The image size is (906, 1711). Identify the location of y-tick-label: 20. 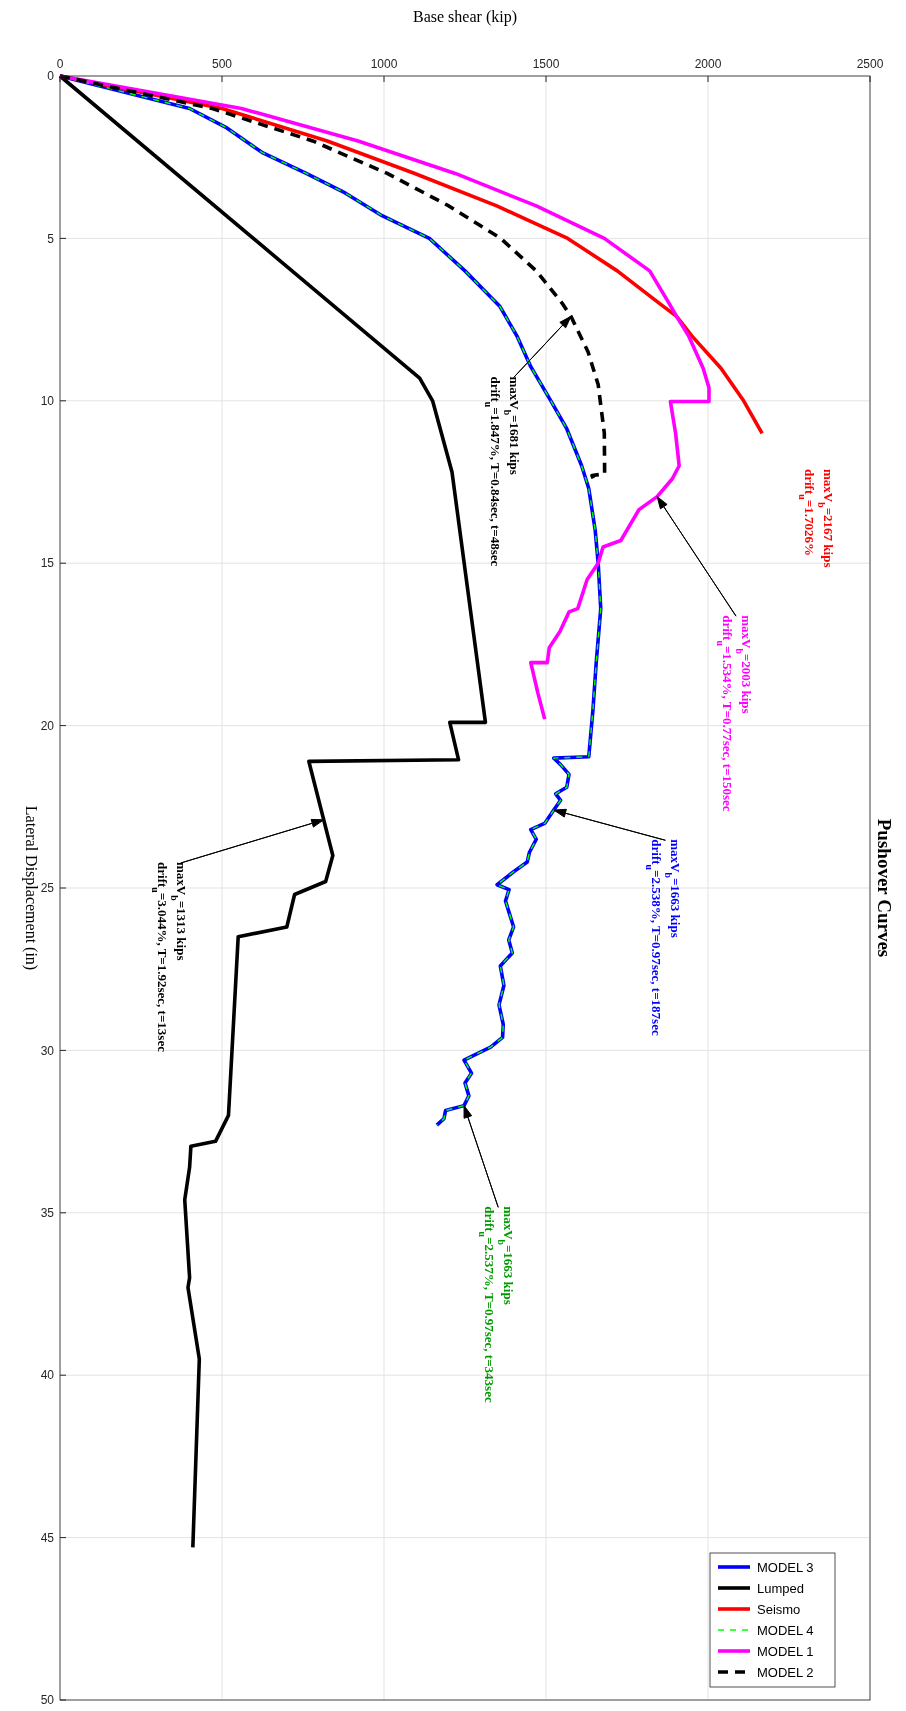
(47, 725).